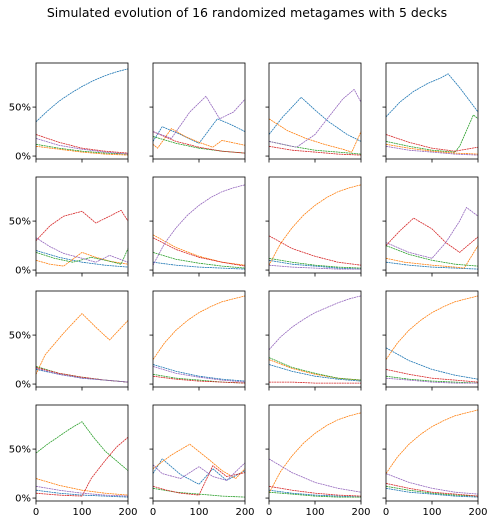  I want to click on subplot-4-4: 0 100 200, so click(435, 461).